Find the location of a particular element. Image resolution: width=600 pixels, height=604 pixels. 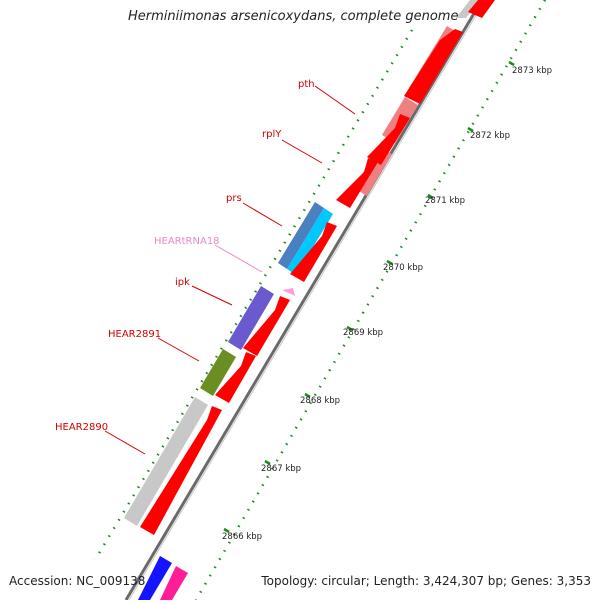

scale-label-2868: 2868 kbp is located at coordinates (320, 401).